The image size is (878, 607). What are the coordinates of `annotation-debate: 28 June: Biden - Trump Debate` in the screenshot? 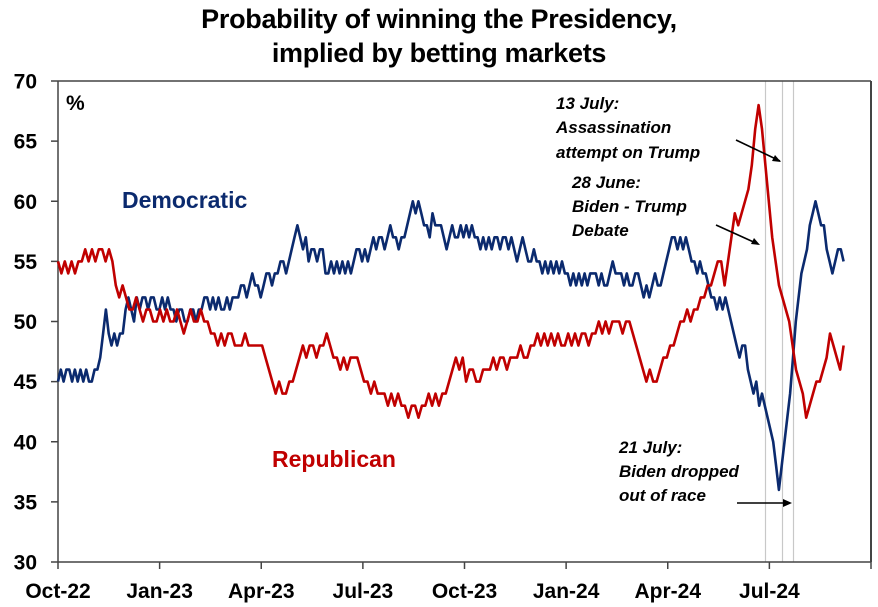 It's located at (665, 209).